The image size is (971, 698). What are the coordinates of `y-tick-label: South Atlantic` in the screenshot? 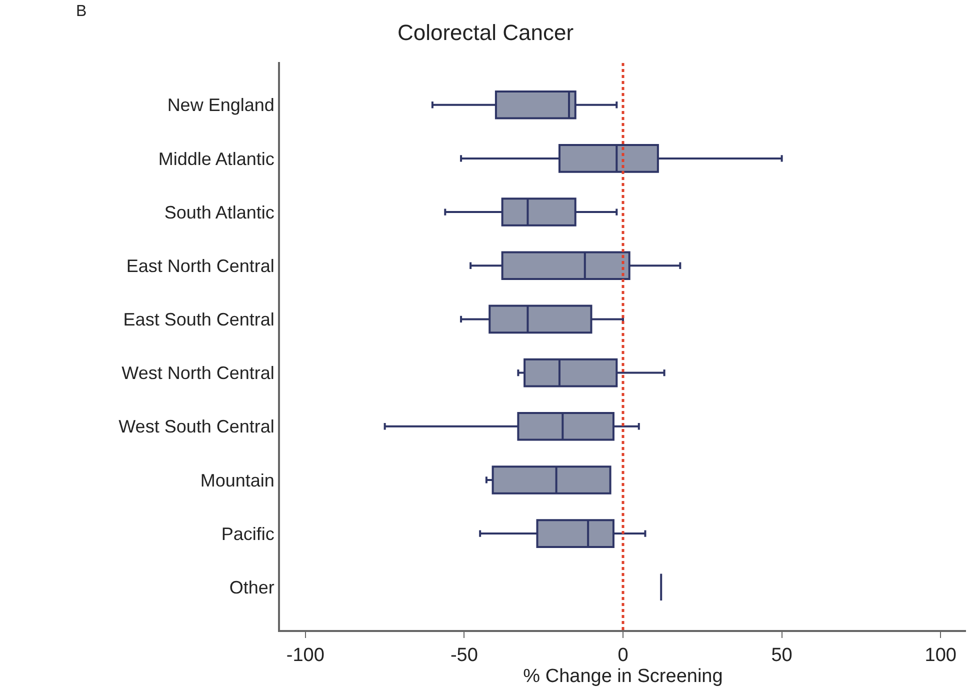 It's located at (219, 212).